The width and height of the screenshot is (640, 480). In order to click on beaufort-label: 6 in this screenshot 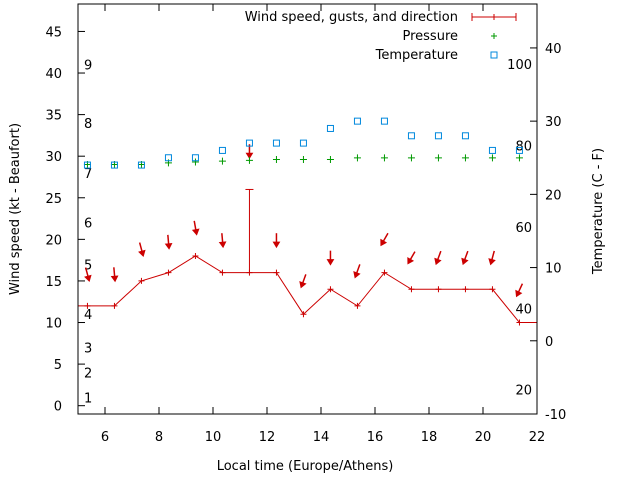, I will do `click(88, 224)`.